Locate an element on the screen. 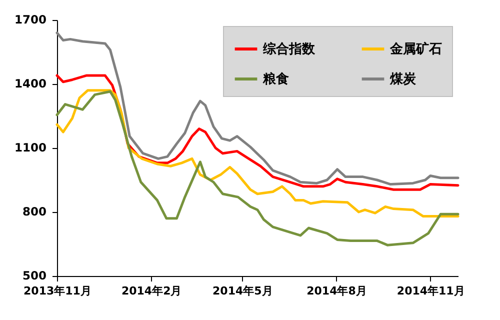  x-tick-label: 2014年11月 is located at coordinates (430, 291).